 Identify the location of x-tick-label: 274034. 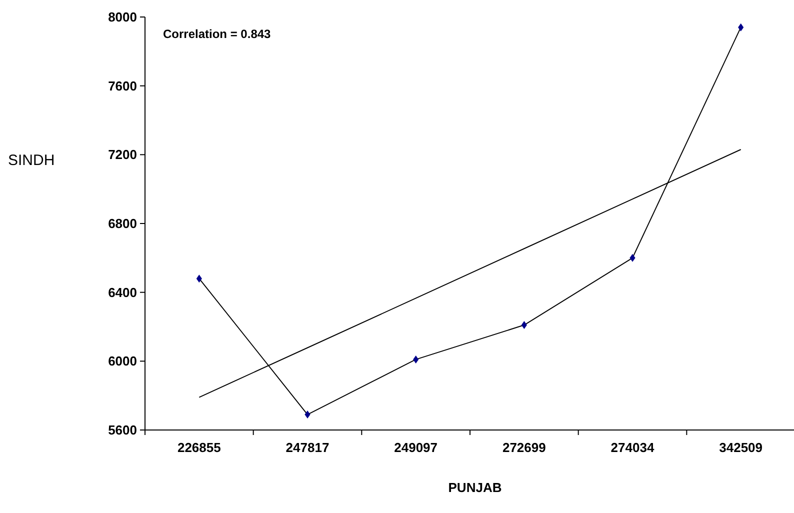
(632, 447).